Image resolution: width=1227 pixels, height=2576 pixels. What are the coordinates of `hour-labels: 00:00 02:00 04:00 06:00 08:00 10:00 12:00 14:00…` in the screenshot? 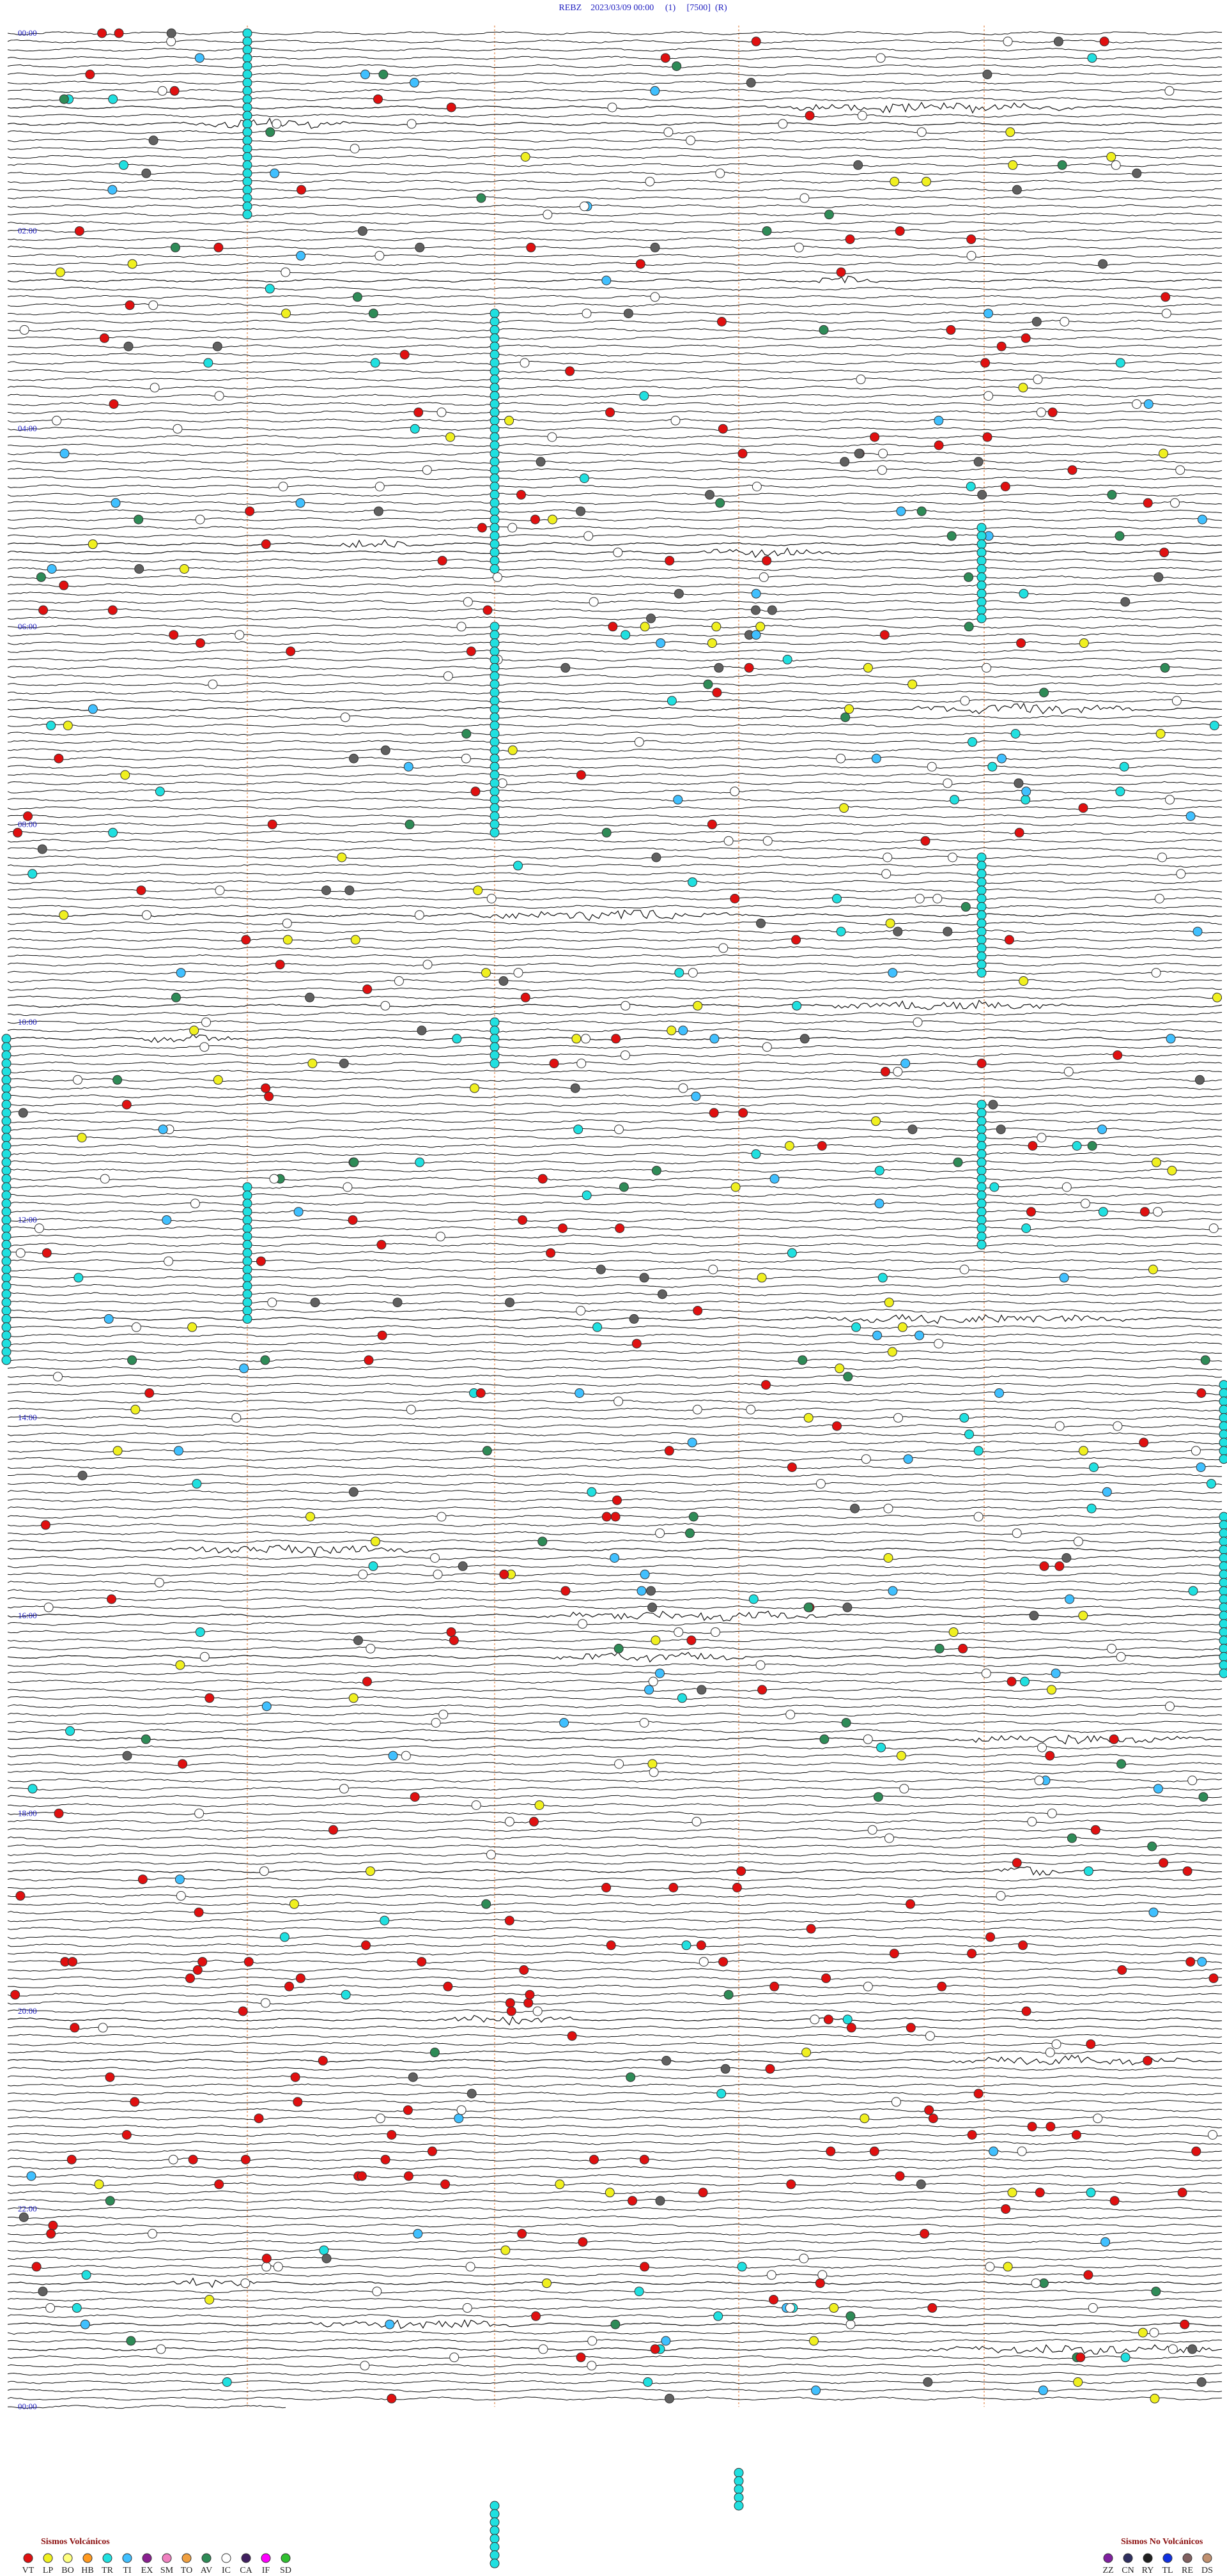 It's located at (27, 1219).